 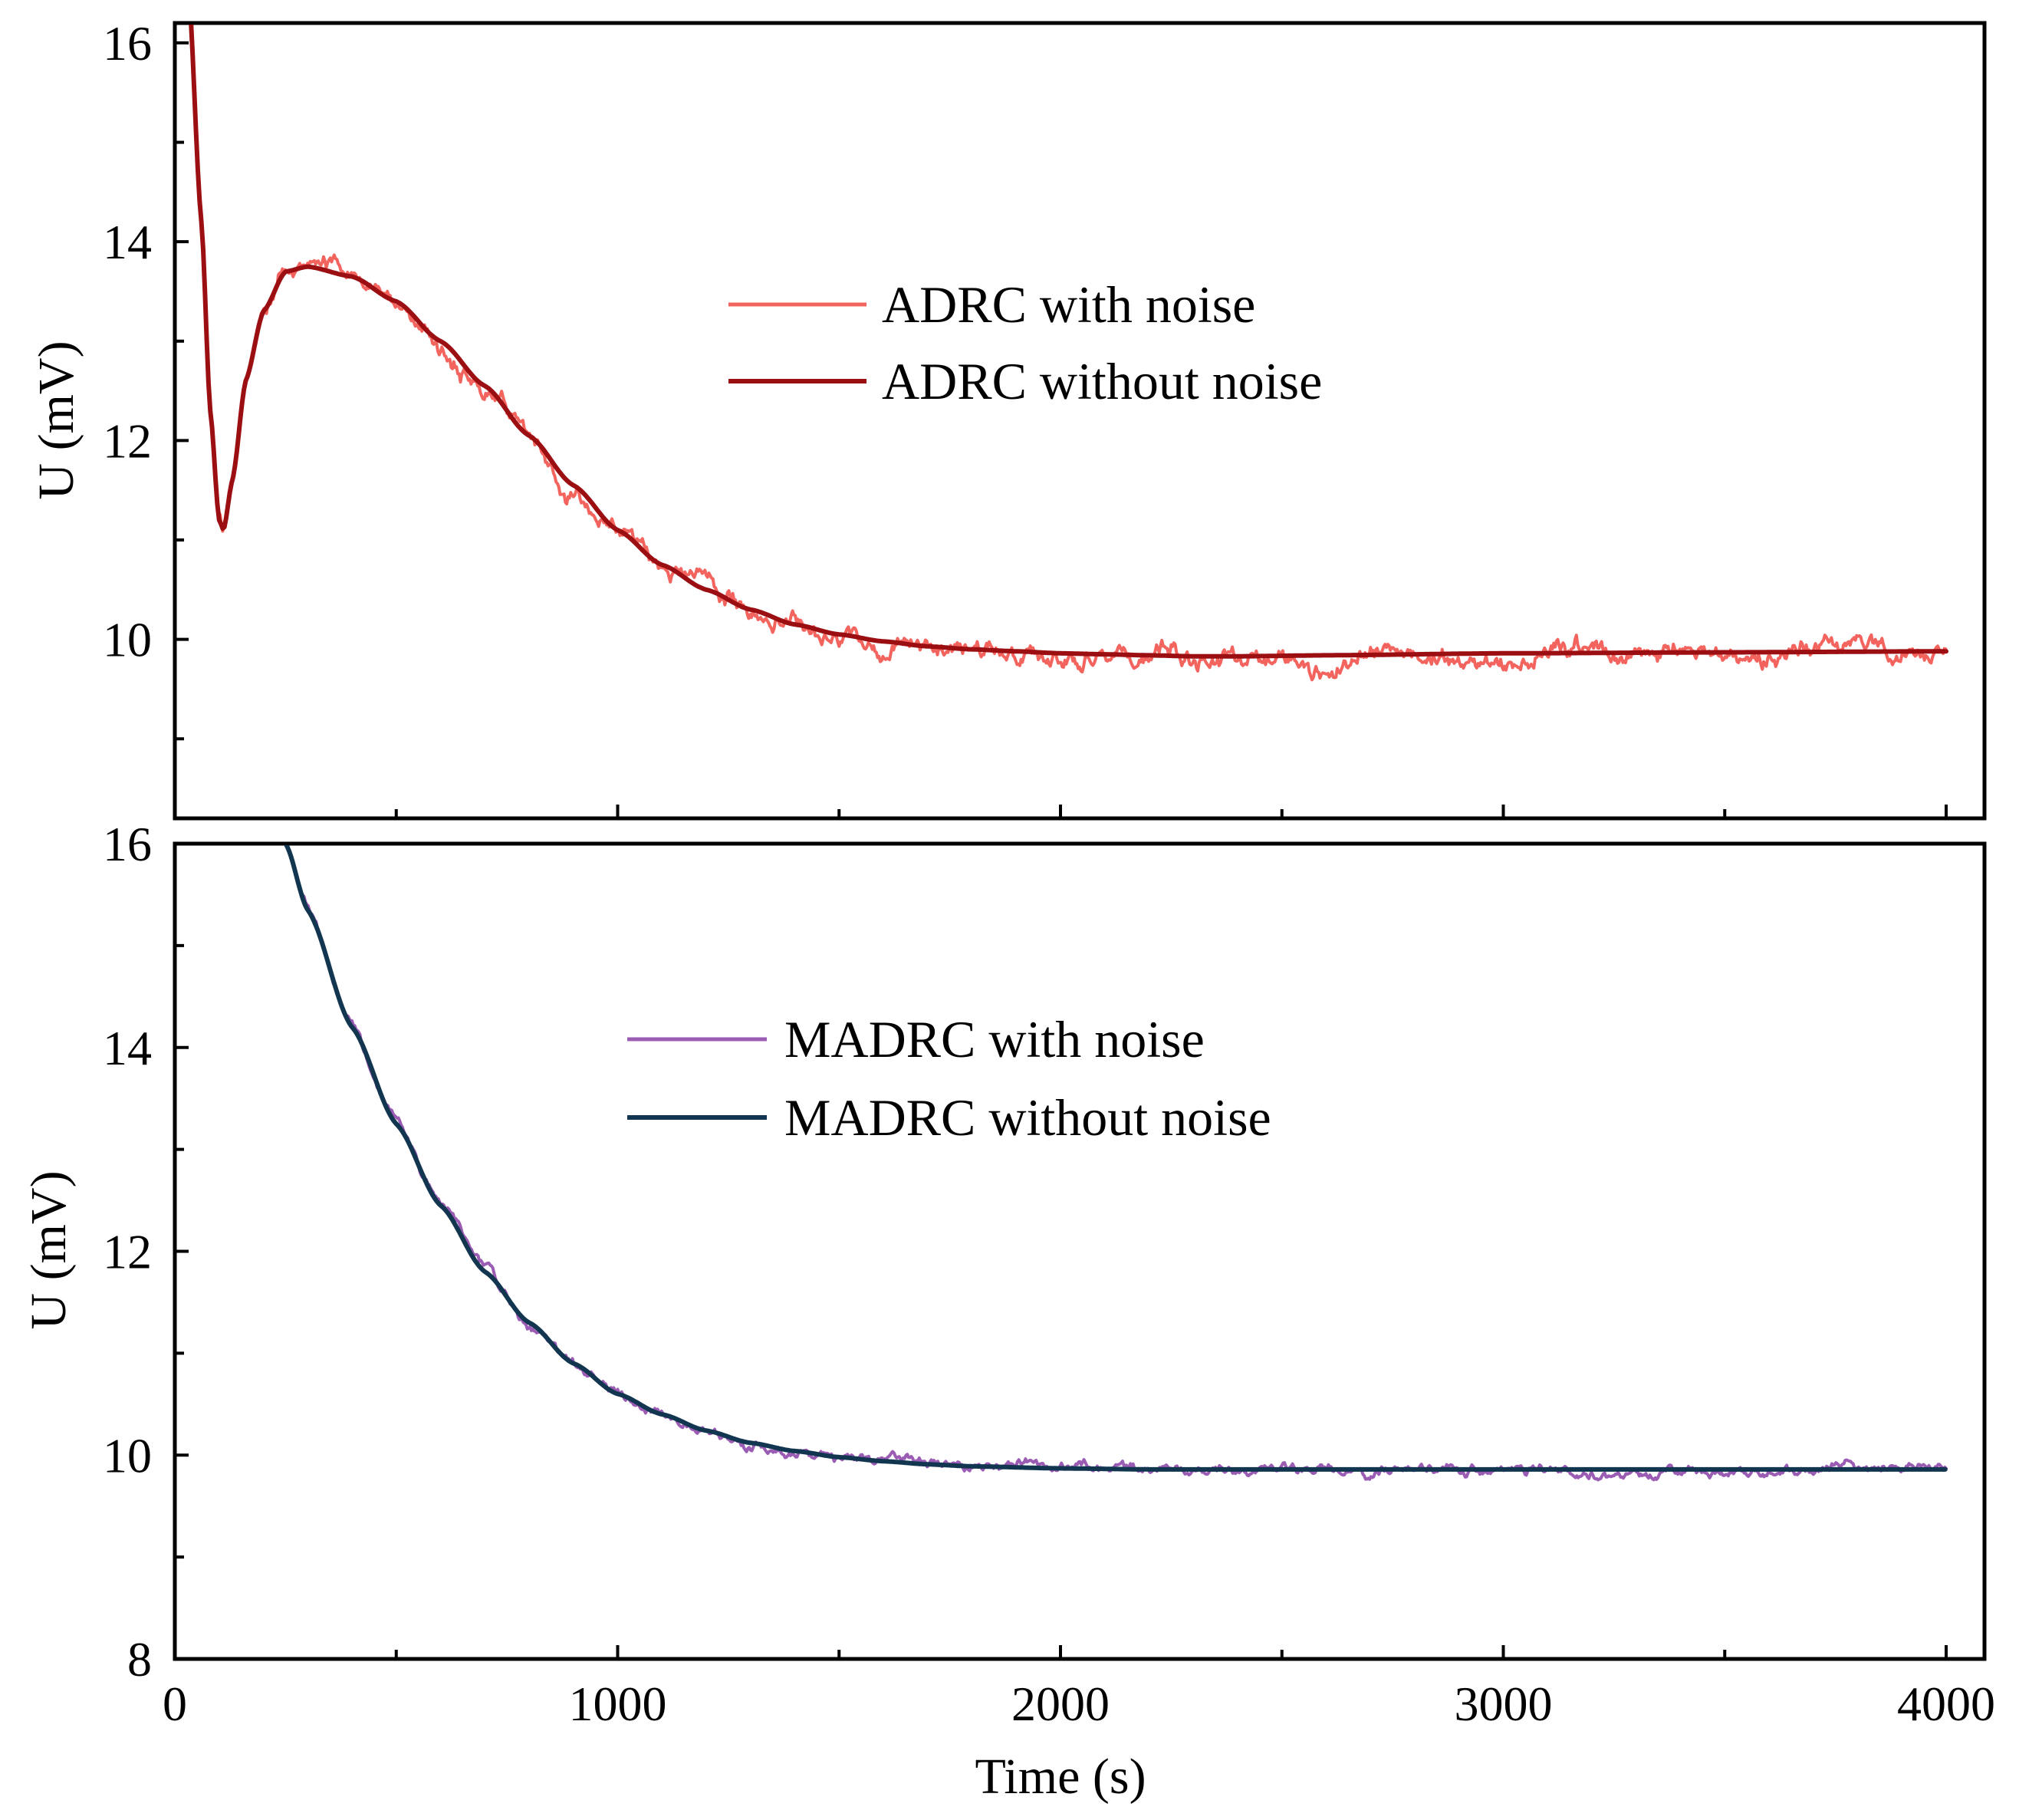 What do you see at coordinates (949, 1079) in the screenshot?
I see `bottom-legend: MADRC with noise MADRC without noise` at bounding box center [949, 1079].